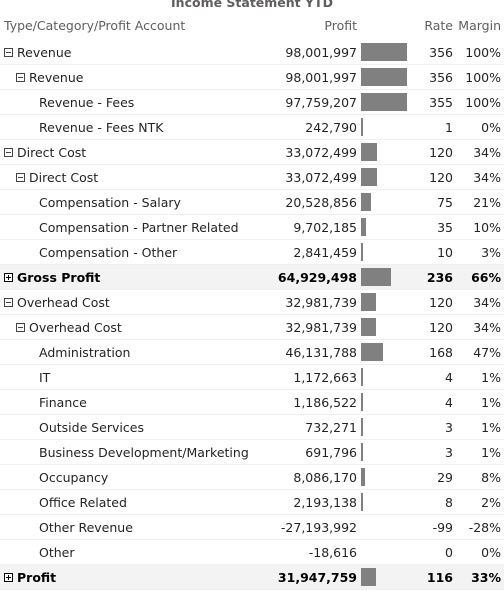  What do you see at coordinates (252, 502) in the screenshot?
I see `table-row: Office Related 2,193,138 8 2%` at bounding box center [252, 502].